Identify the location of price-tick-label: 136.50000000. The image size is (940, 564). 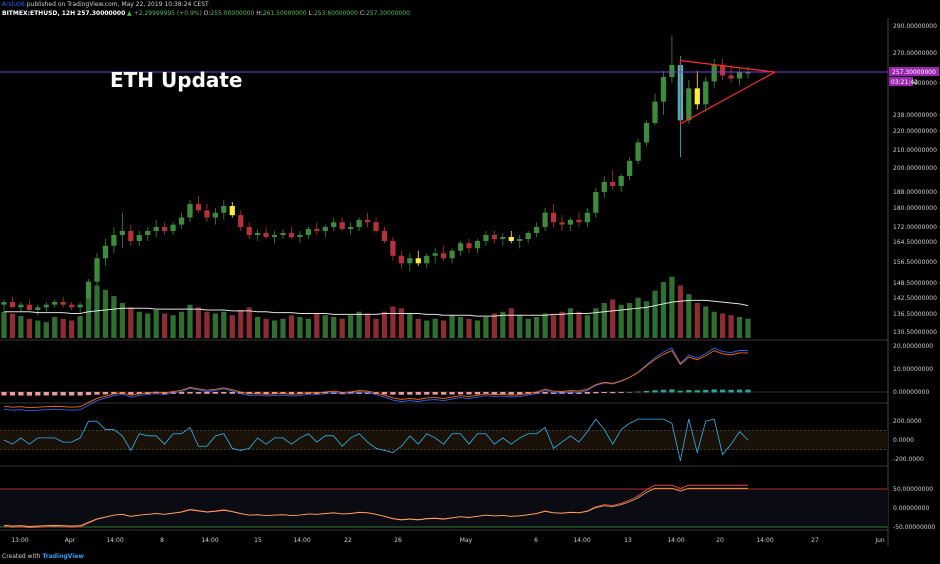
(915, 314).